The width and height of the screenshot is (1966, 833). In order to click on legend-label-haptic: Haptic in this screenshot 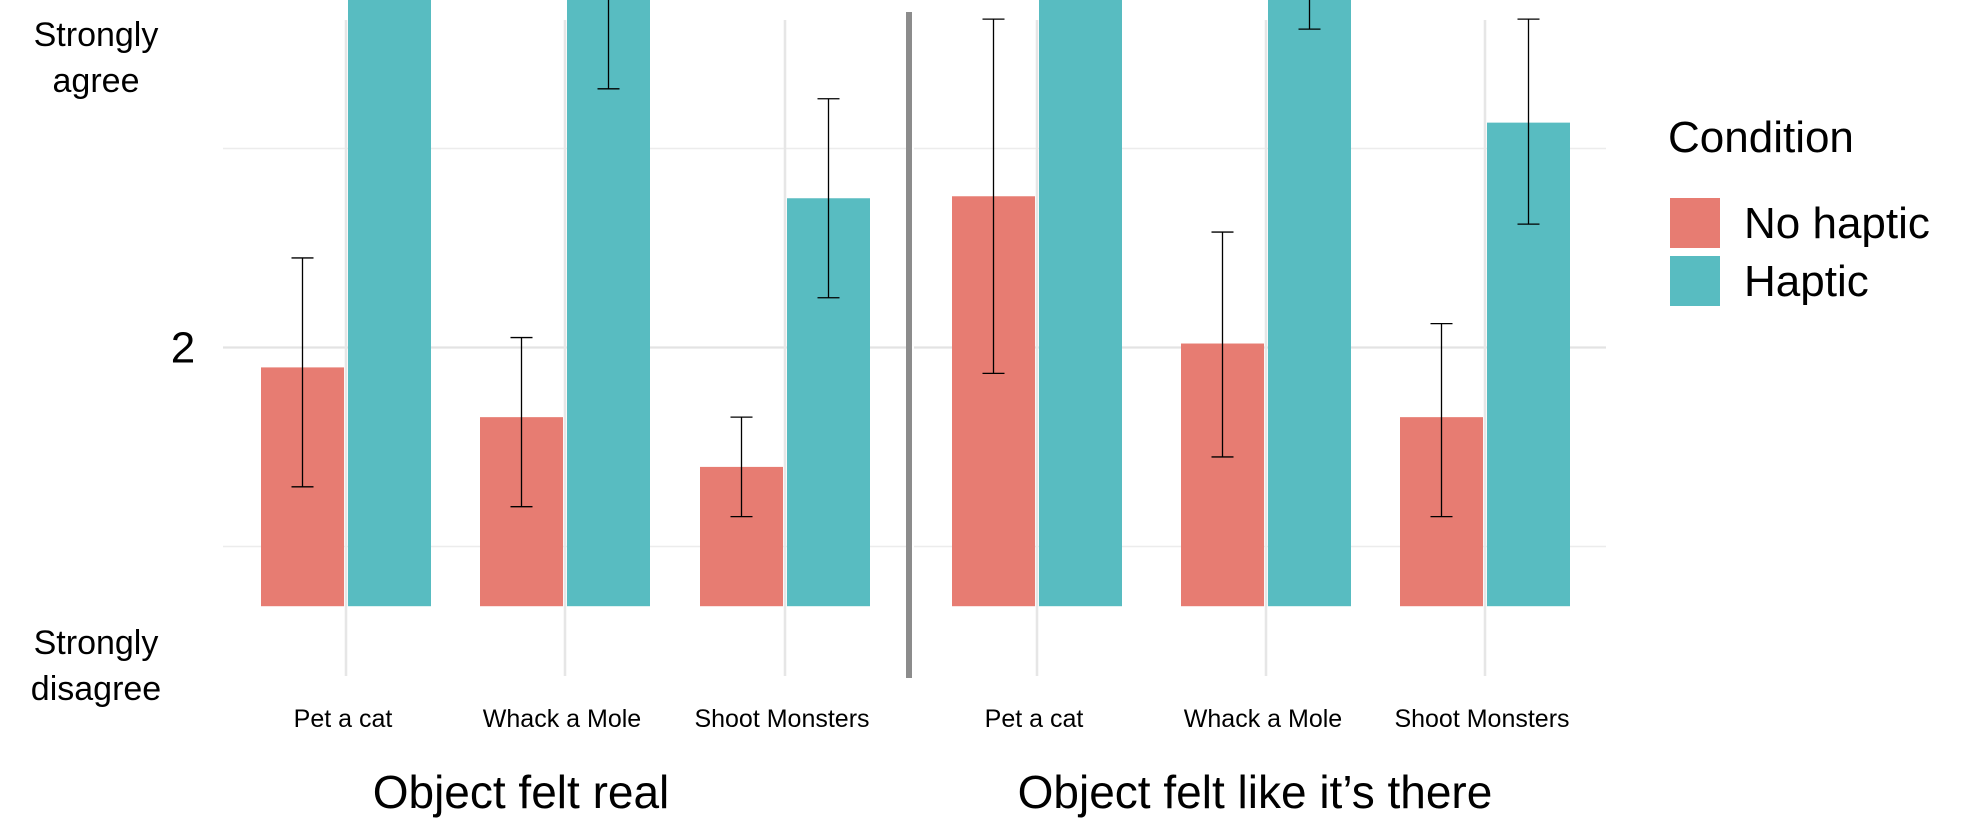, I will do `click(1806, 281)`.